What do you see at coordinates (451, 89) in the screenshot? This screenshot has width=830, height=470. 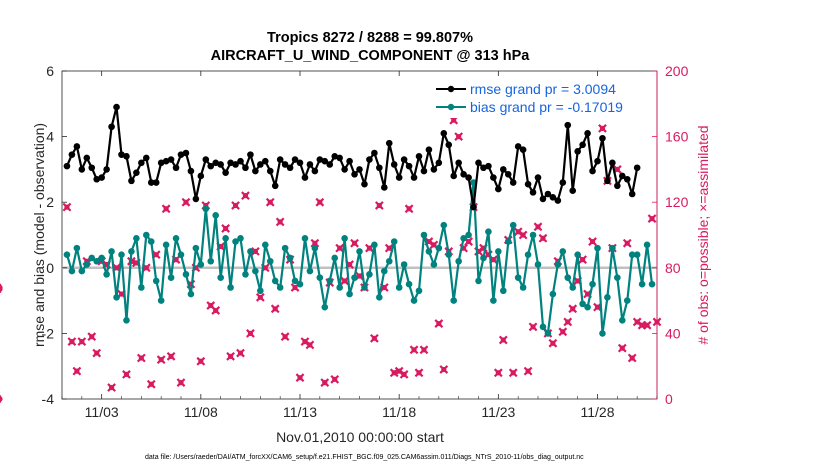 I see `legend-rmse-marker` at bounding box center [451, 89].